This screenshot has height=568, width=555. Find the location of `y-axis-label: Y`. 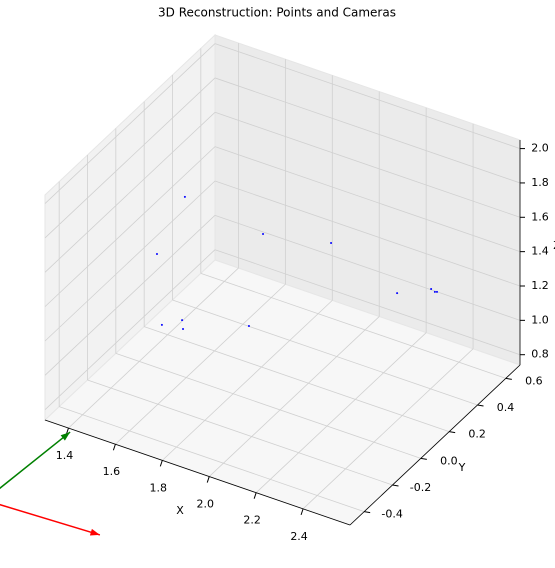

y-axis-label: Y is located at coordinates (462, 467).